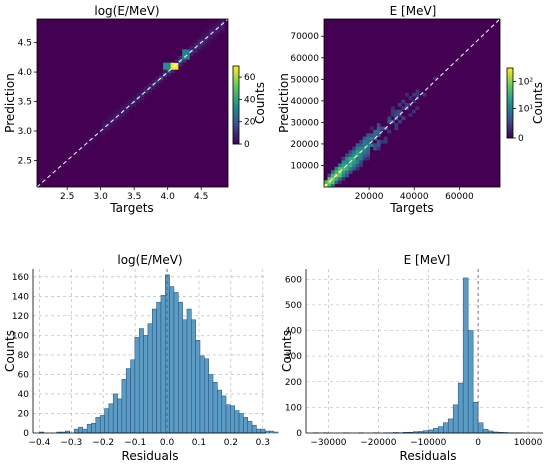 The height and width of the screenshot is (465, 550). What do you see at coordinates (199, 443) in the screenshot?
I see `x-tick-label: 0.1` at bounding box center [199, 443].